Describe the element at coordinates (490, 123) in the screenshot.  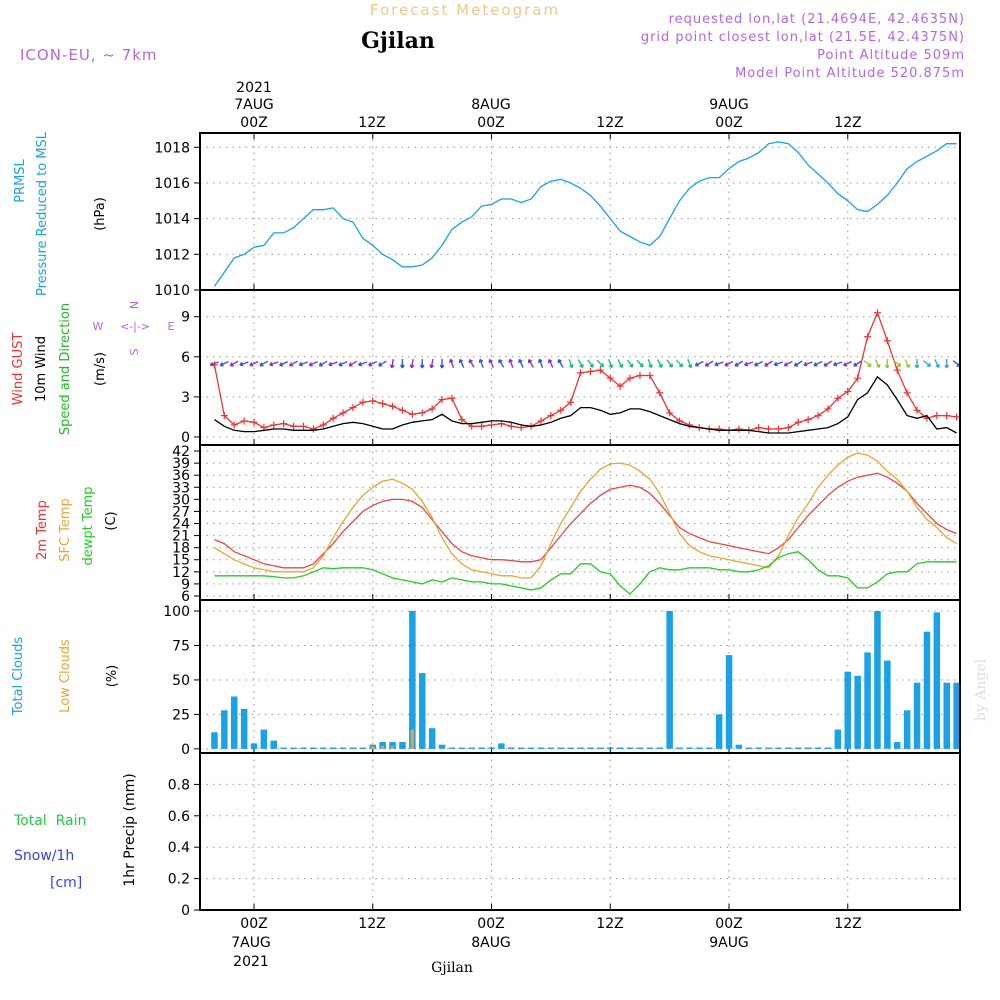
I see `top-hour-label: 00Z` at that location.